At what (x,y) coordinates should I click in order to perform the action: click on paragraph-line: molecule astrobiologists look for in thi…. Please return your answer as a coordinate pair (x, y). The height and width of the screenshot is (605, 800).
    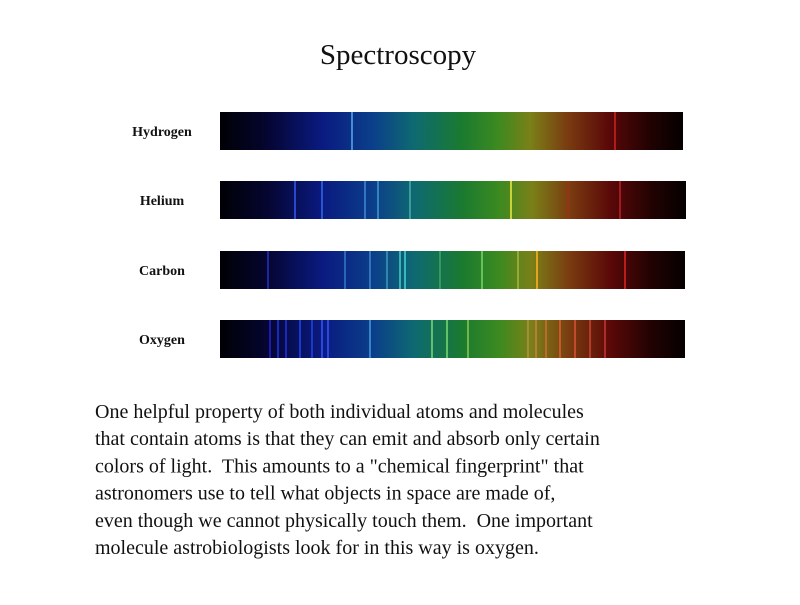
    Looking at the image, I should click on (317, 548).